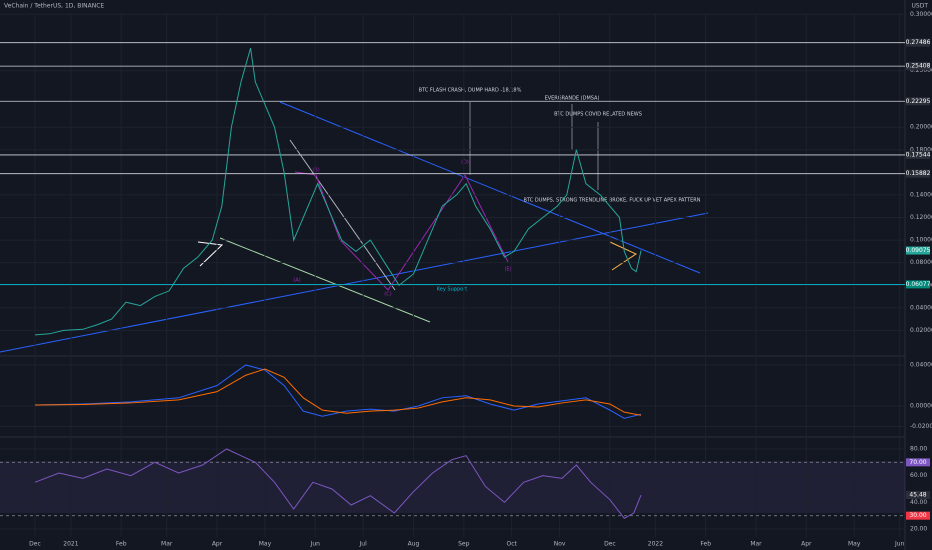 Image resolution: width=932 pixels, height=550 pixels. Describe the element at coordinates (918, 475) in the screenshot. I see `y-tick-label: 60.00` at that location.